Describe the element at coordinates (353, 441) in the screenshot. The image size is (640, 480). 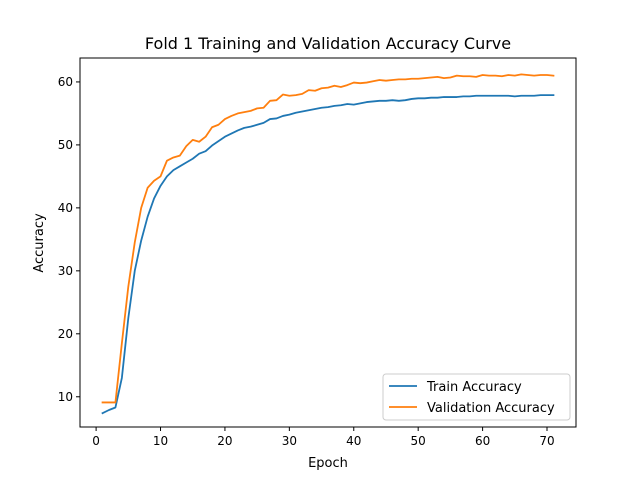
I see `x-tick-label: 40` at that location.